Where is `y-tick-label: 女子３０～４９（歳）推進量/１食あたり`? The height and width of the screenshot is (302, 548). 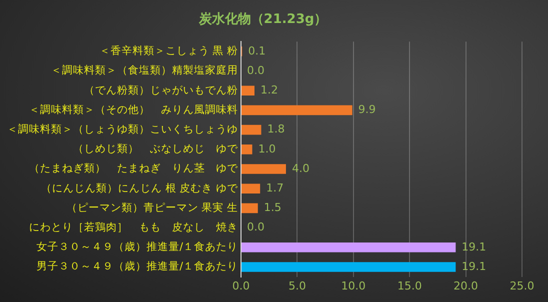
y-tick-label: 女子３０～４９（歳）推進量/１食あたり is located at coordinates (137, 247).